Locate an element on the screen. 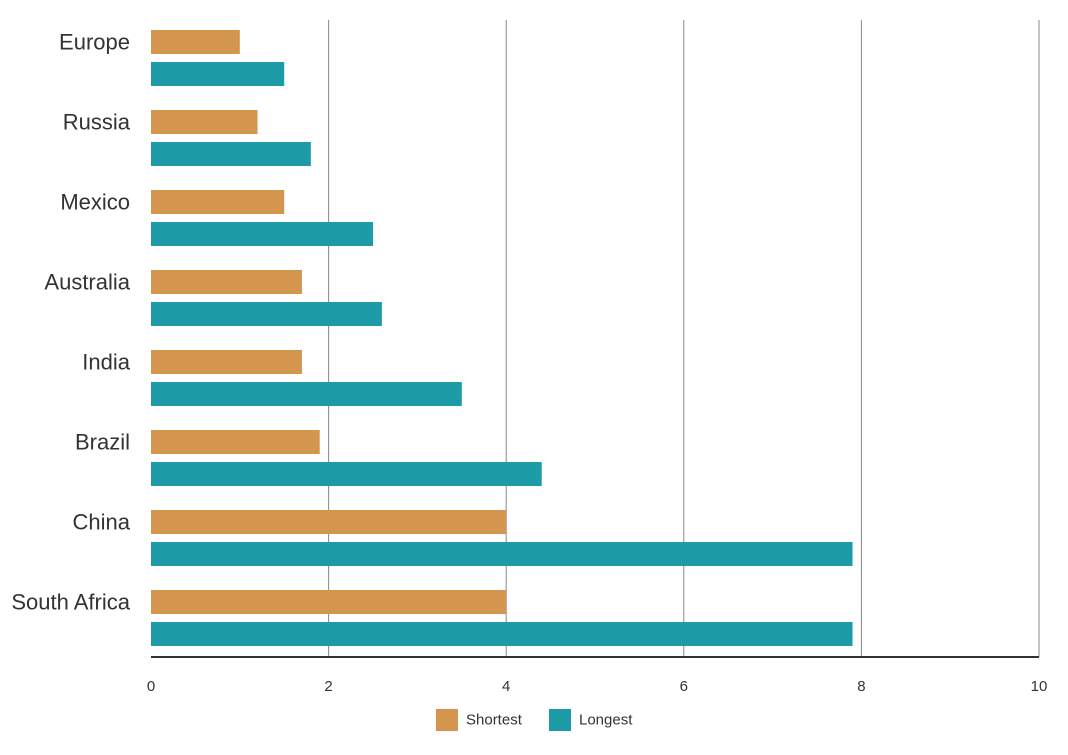  x-tick-labels: 0 2 4 6 8 10 is located at coordinates (597, 686).